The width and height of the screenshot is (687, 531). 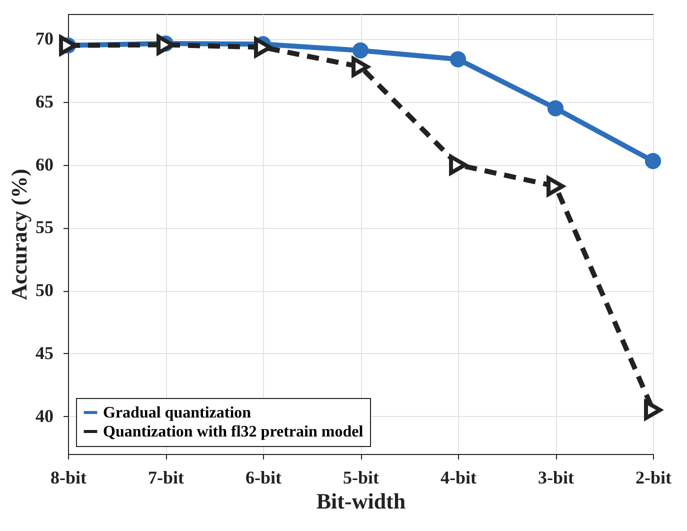 What do you see at coordinates (45, 38) in the screenshot?
I see `y-tick-label: 70` at bounding box center [45, 38].